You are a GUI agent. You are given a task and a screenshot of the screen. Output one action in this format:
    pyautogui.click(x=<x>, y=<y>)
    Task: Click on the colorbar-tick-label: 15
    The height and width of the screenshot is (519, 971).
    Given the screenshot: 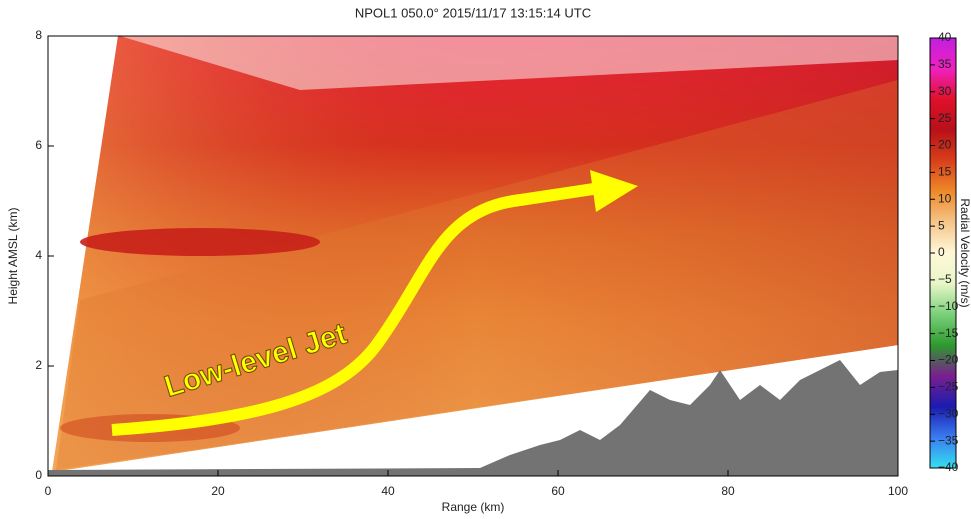 What is the action you would take?
    pyautogui.click(x=945, y=172)
    